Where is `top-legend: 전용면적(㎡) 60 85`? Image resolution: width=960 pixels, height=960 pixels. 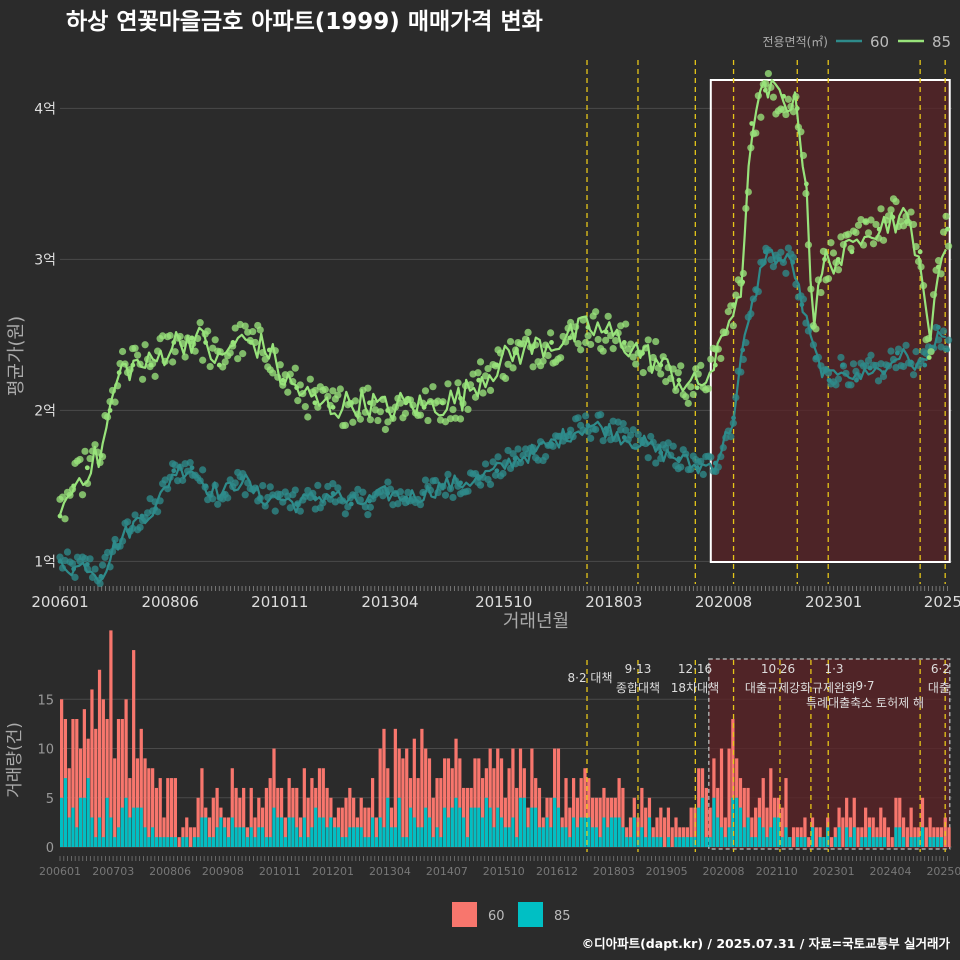
top-legend: 전용면적(㎡) 60 85 is located at coordinates (856, 42).